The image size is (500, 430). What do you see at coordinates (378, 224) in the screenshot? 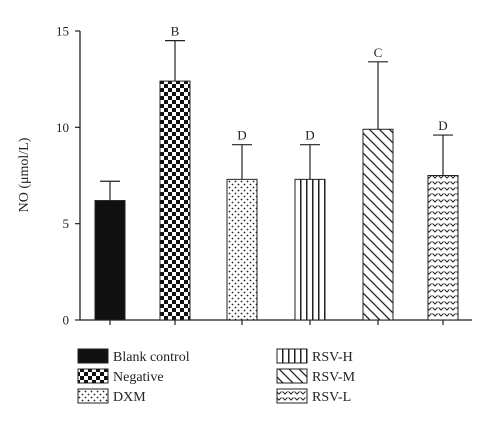
I see `bar-rsv-m` at bounding box center [378, 224].